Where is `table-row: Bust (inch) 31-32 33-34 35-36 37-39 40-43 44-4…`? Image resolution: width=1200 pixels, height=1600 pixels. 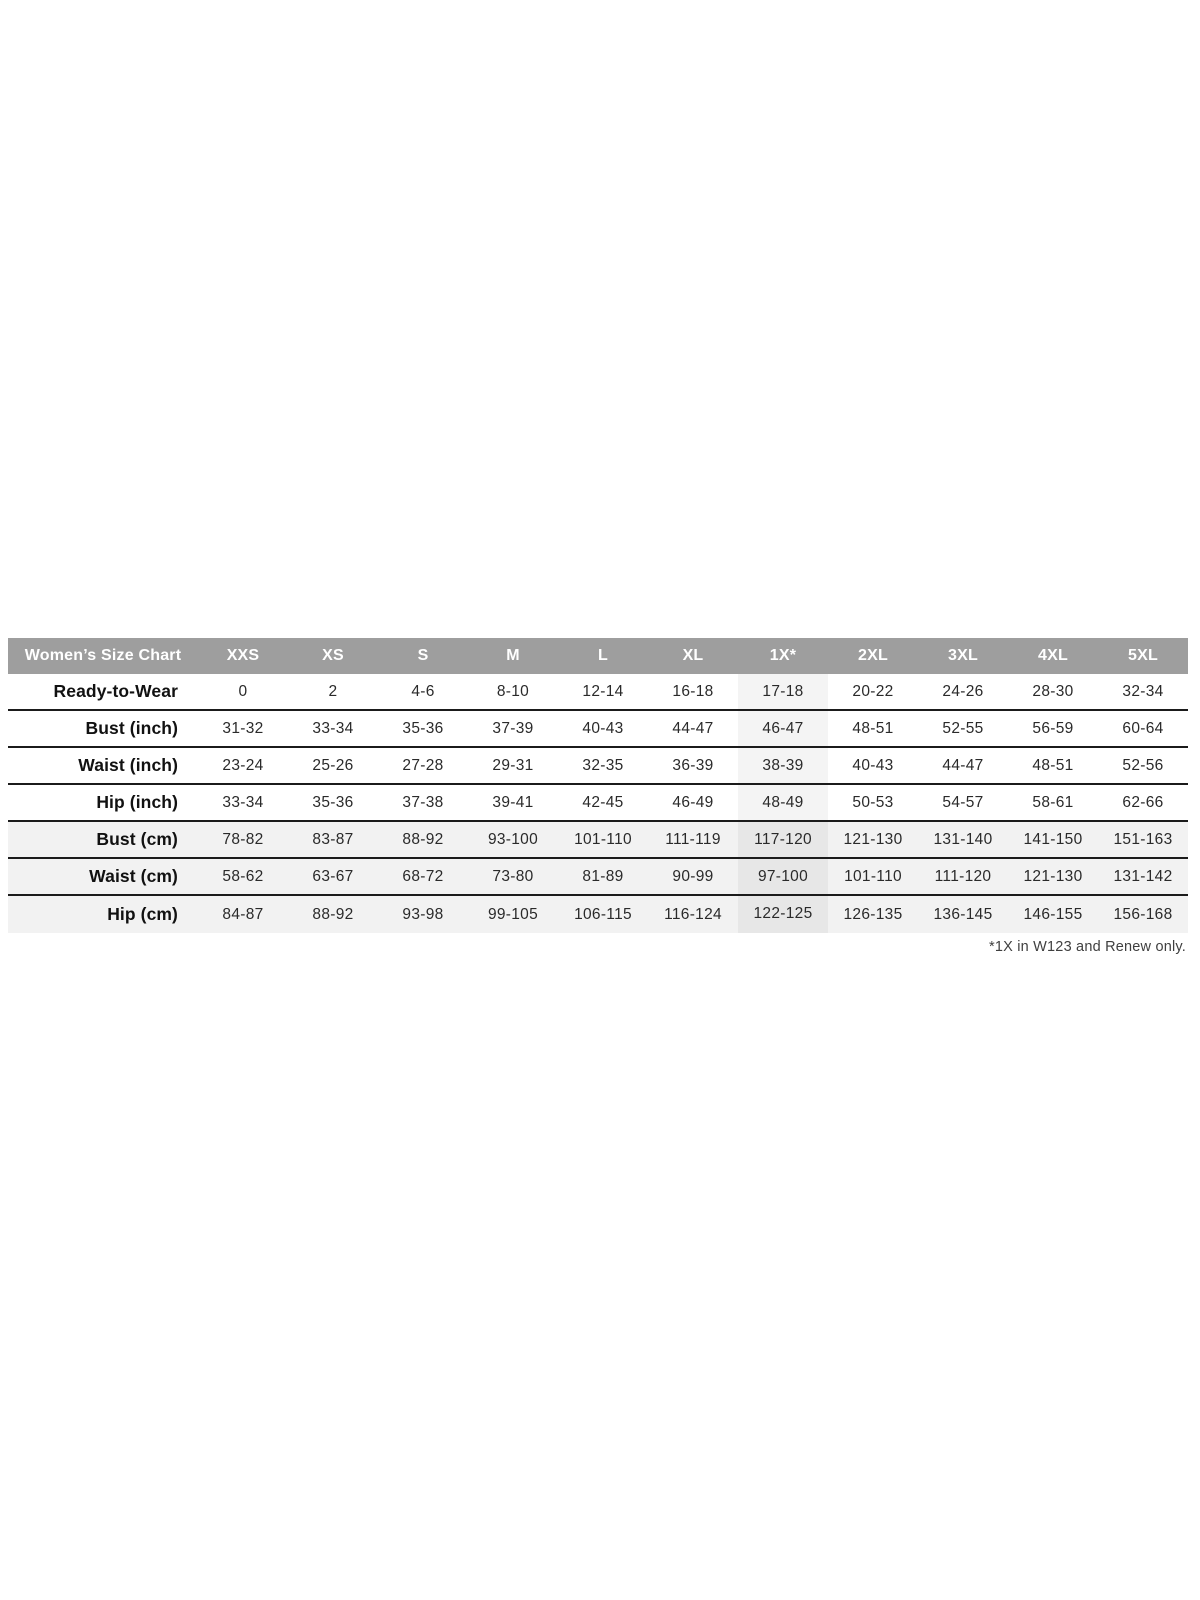
table-row: Bust (inch) 31-32 33-34 35-36 37-39 40-43 44-4… is located at coordinates (598, 729).